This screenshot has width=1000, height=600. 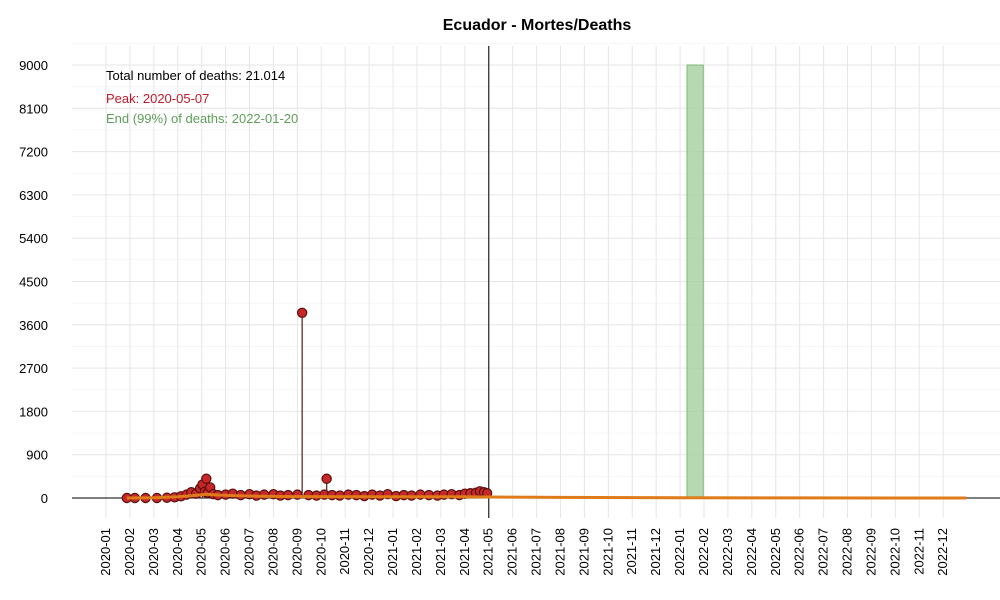 I want to click on x-tick-label: 2020-09, so click(x=296, y=552).